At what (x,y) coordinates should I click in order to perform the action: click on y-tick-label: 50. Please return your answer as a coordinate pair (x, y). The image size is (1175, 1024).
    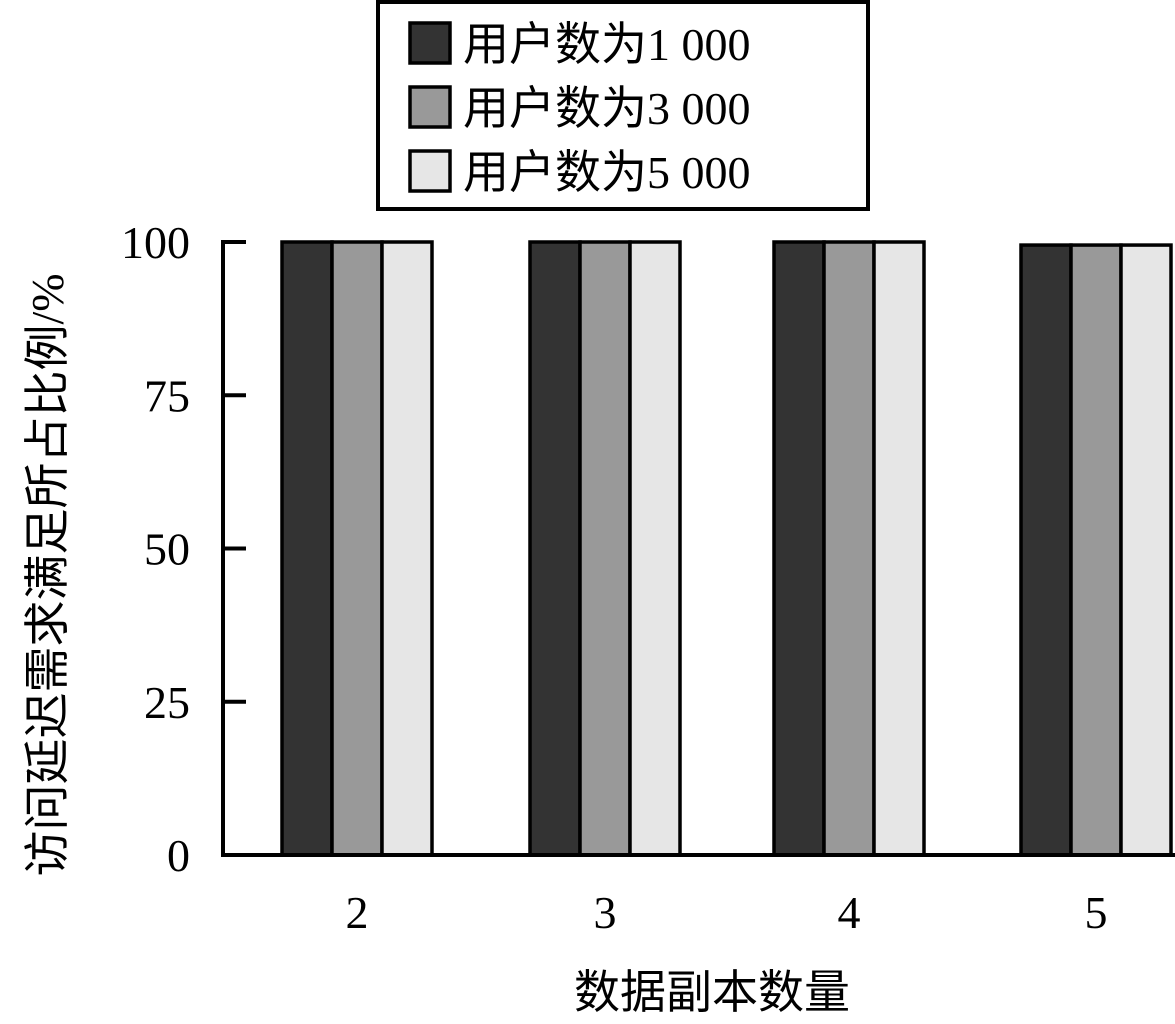
    Looking at the image, I should click on (167, 549).